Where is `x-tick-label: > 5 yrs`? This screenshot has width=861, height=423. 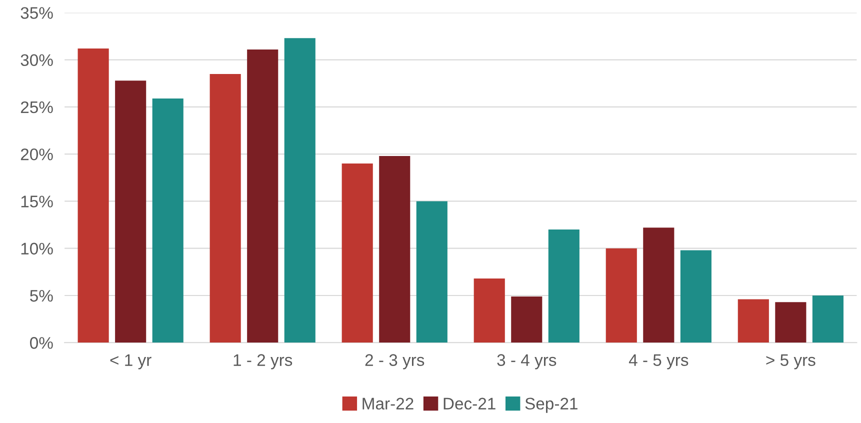 x-tick-label: > 5 yrs is located at coordinates (791, 362).